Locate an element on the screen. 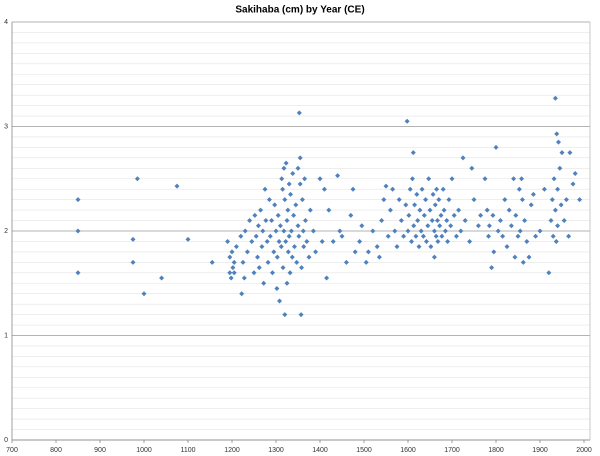  y-tick-label: 0 is located at coordinates (6, 440).